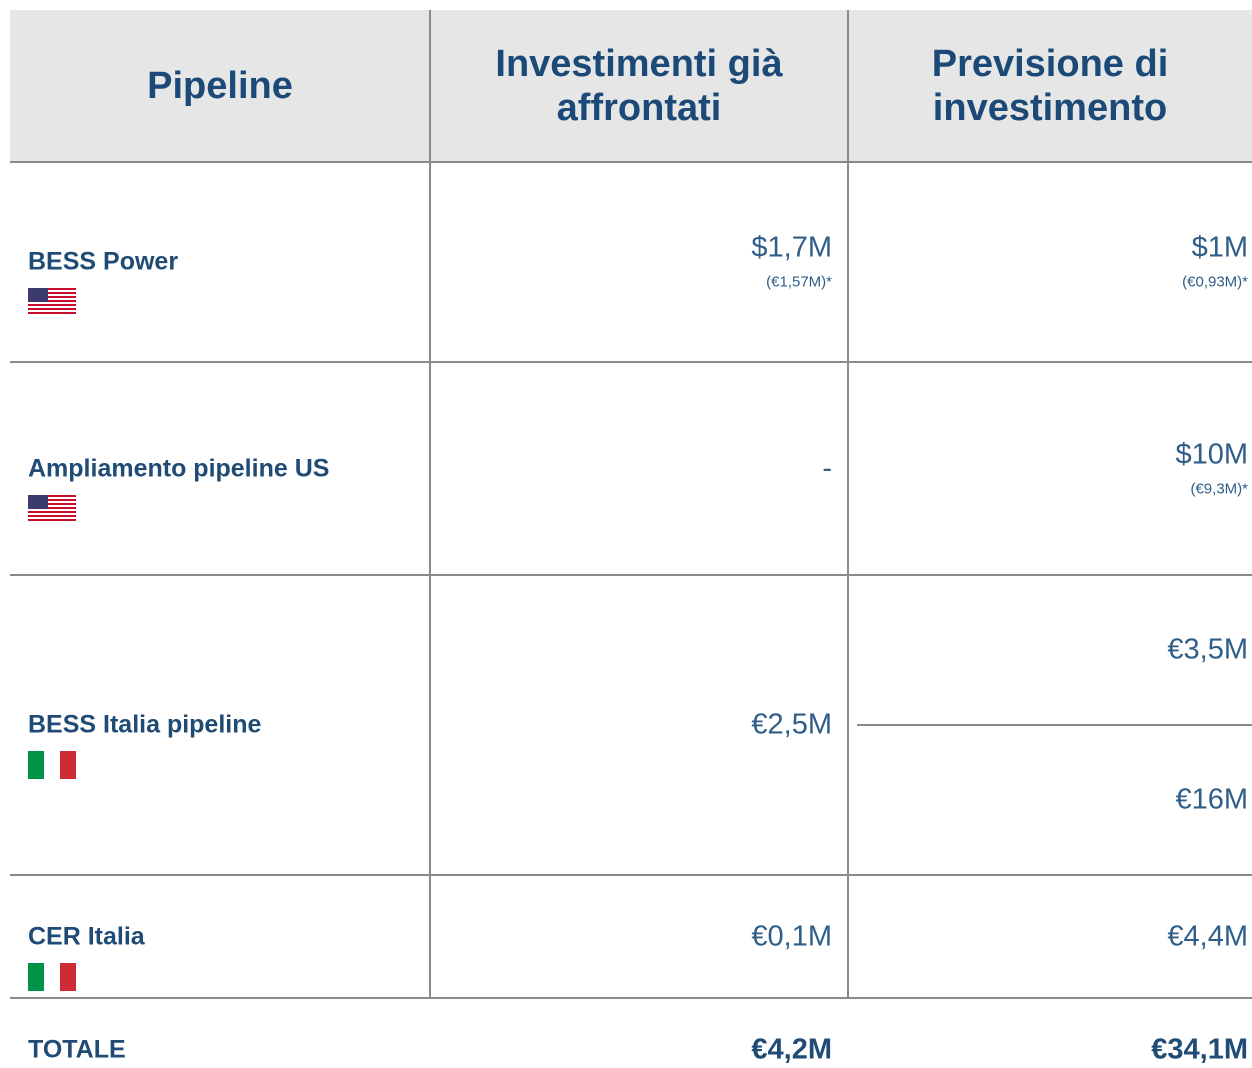 Image resolution: width=1252 pixels, height=1068 pixels. I want to click on total-value: €4,2M, so click(791, 1049).